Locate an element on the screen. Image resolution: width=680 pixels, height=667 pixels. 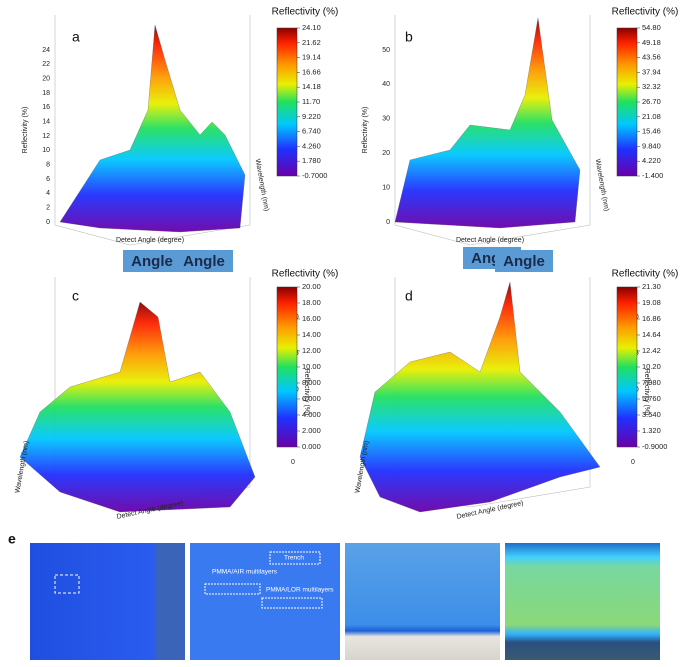
z-tick-label: 10 is located at coordinates (46, 150).